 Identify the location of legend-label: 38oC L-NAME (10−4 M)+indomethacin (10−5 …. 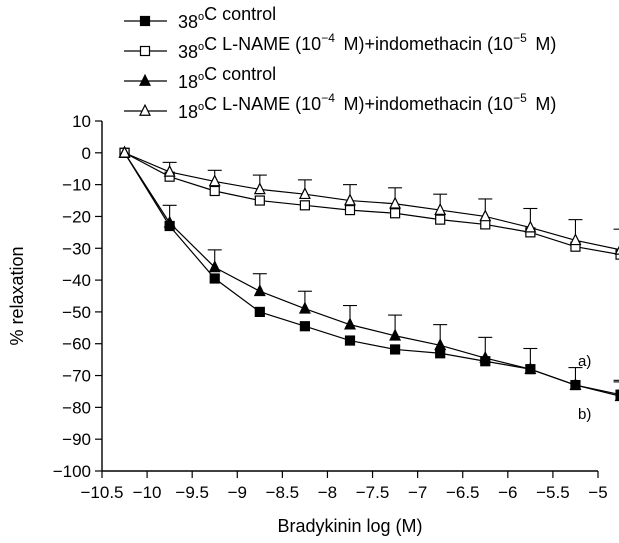
(367, 46).